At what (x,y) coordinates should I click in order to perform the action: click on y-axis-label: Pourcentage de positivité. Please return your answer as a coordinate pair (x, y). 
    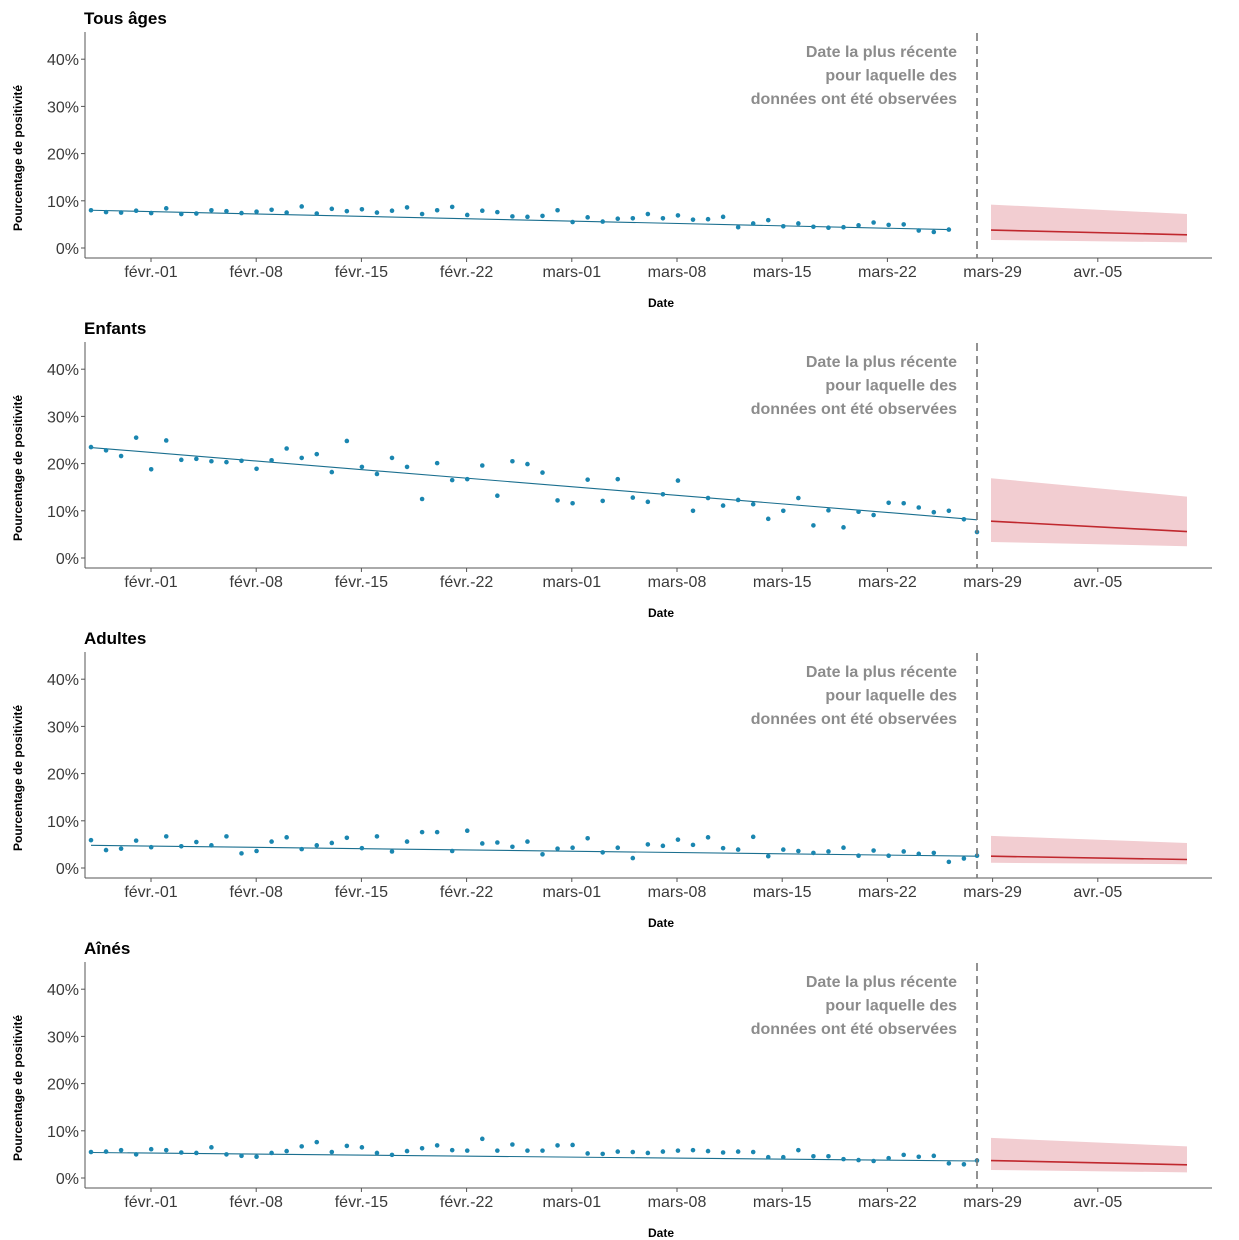
    Looking at the image, I should click on (18, 468).